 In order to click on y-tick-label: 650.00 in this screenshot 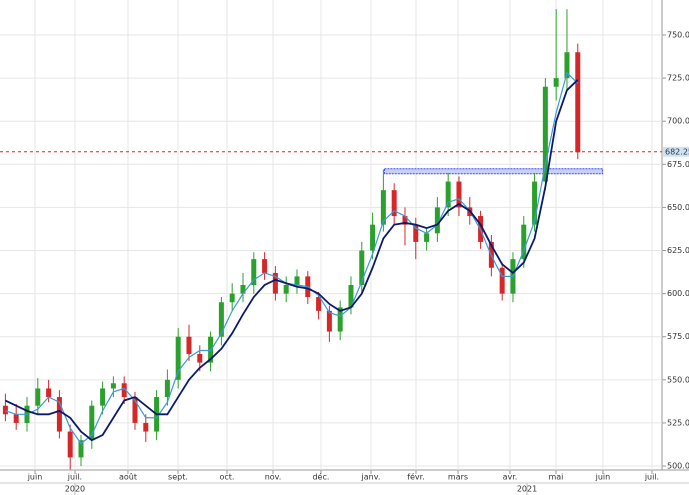, I will do `click(678, 207)`.